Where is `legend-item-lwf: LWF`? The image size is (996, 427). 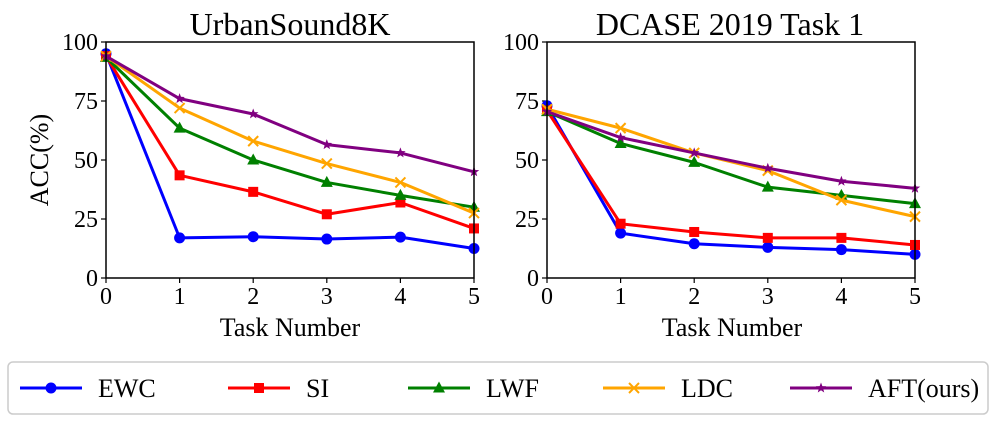
legend-item-lwf: LWF is located at coordinates (473, 388).